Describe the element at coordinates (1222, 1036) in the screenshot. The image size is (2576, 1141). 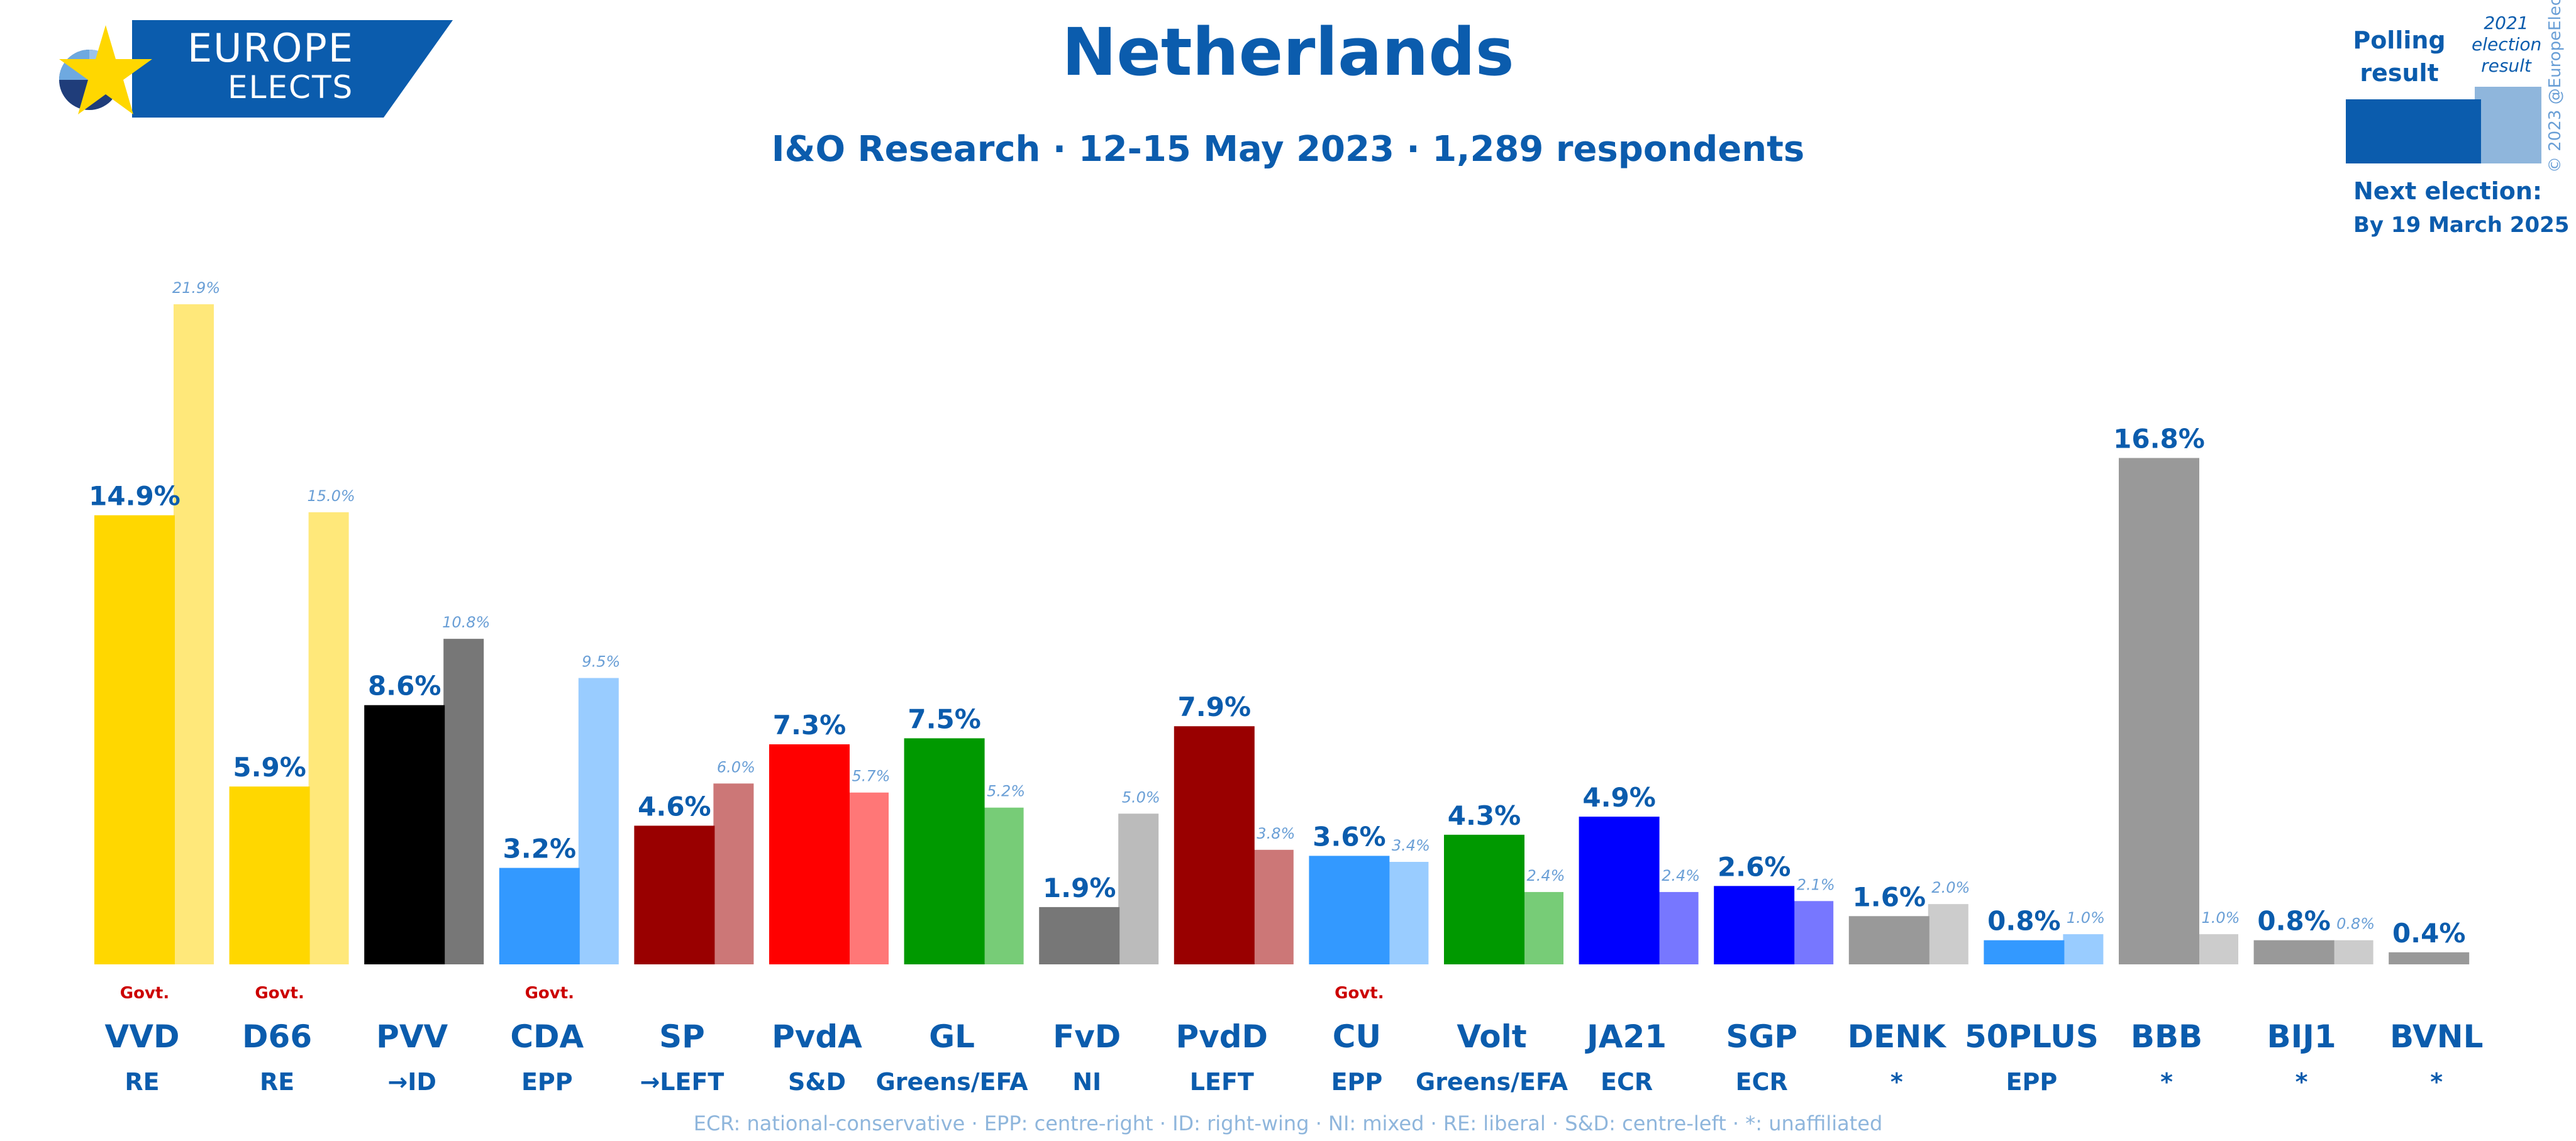
I see `party-name-pvdd: PvdD` at that location.